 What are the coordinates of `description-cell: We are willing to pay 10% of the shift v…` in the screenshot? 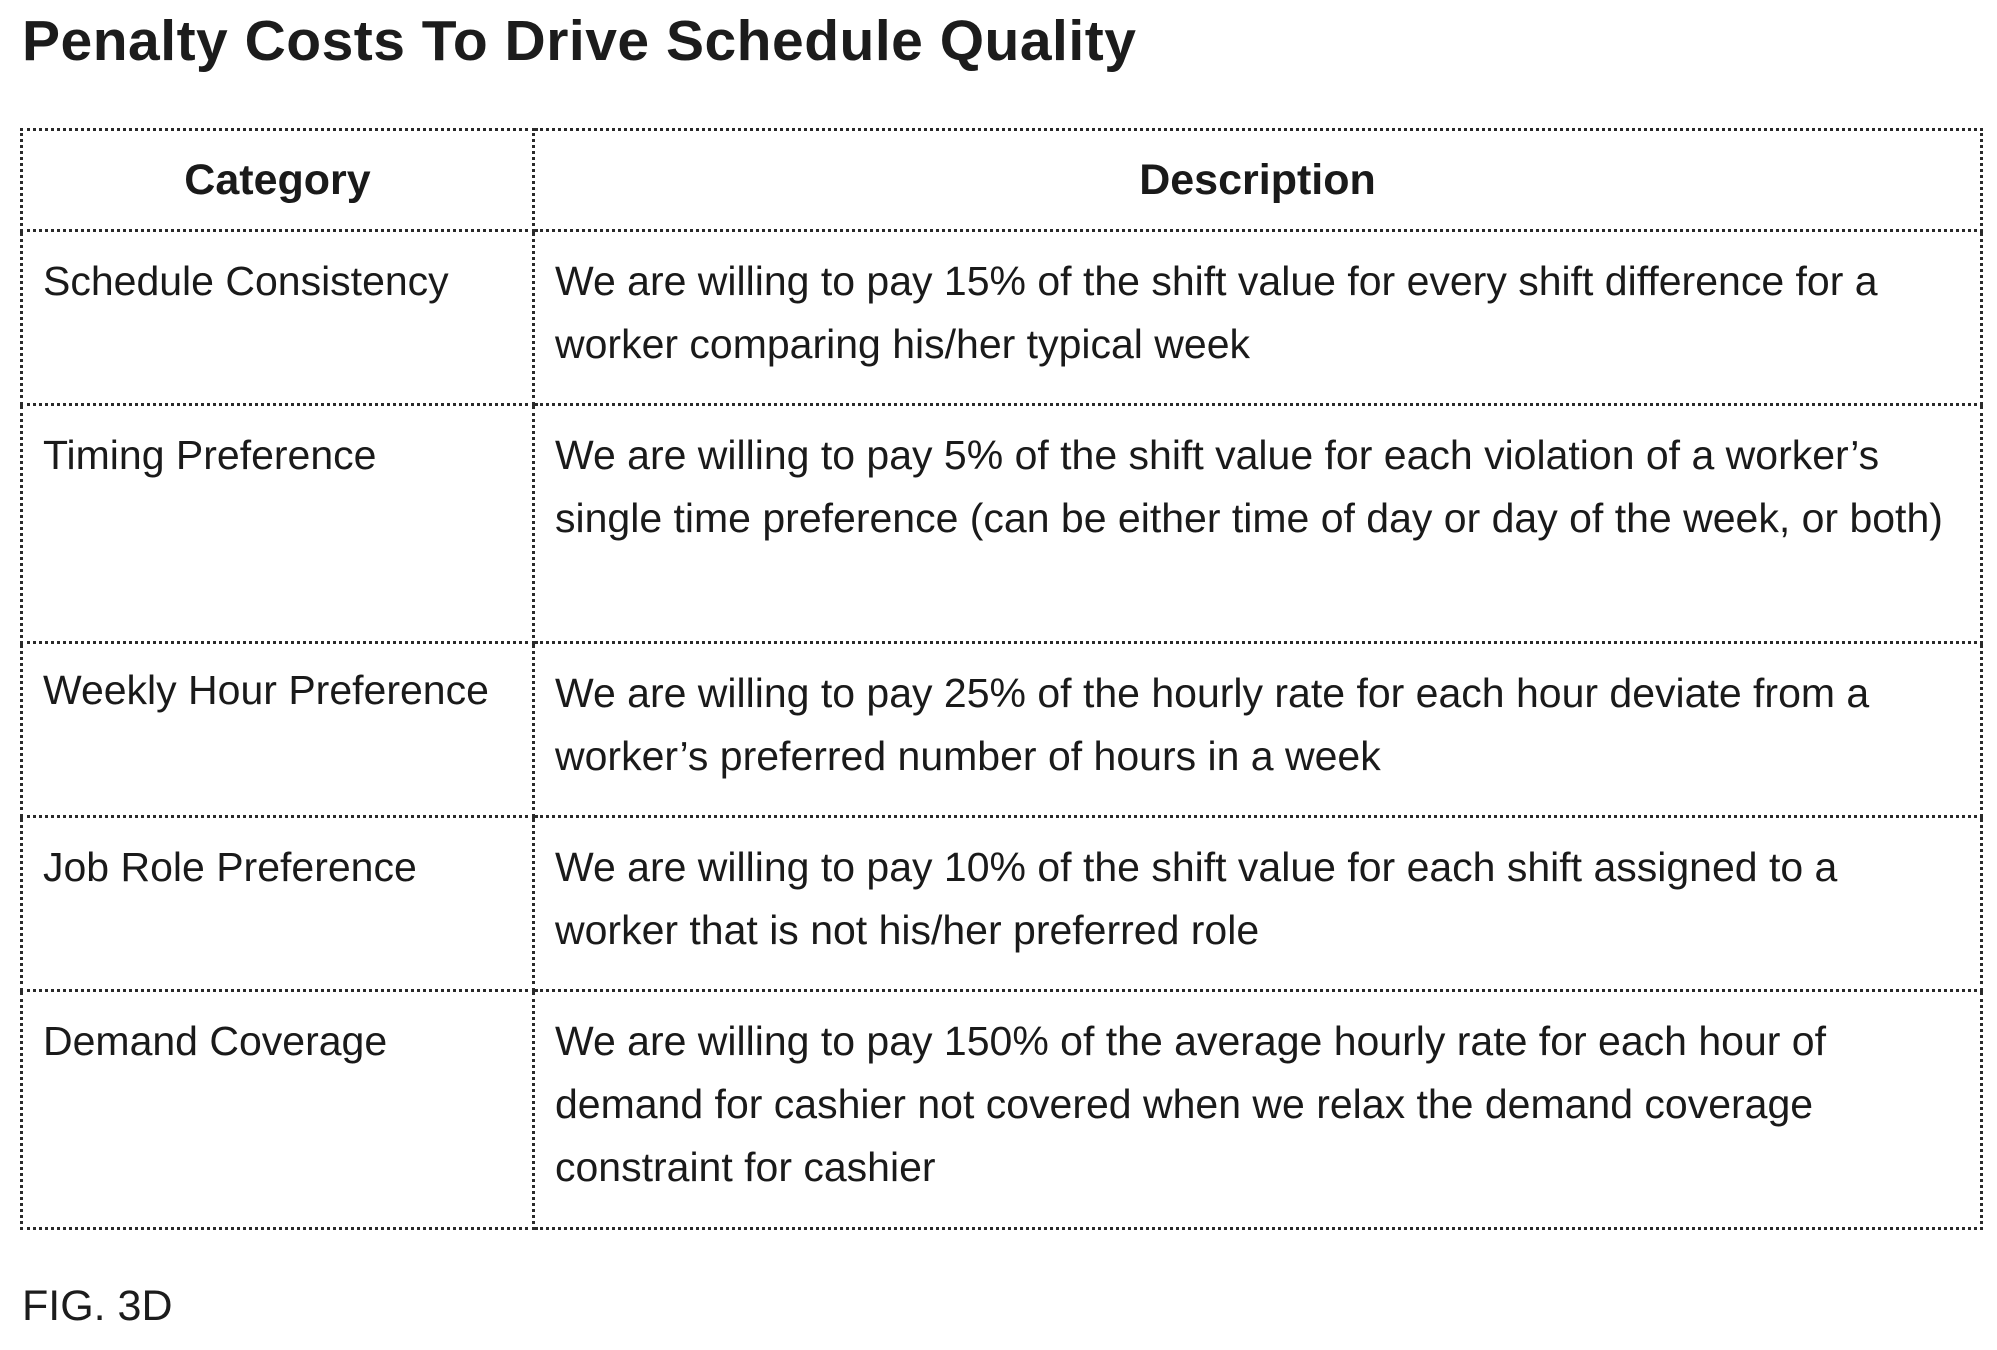 It's located at (1257, 903).